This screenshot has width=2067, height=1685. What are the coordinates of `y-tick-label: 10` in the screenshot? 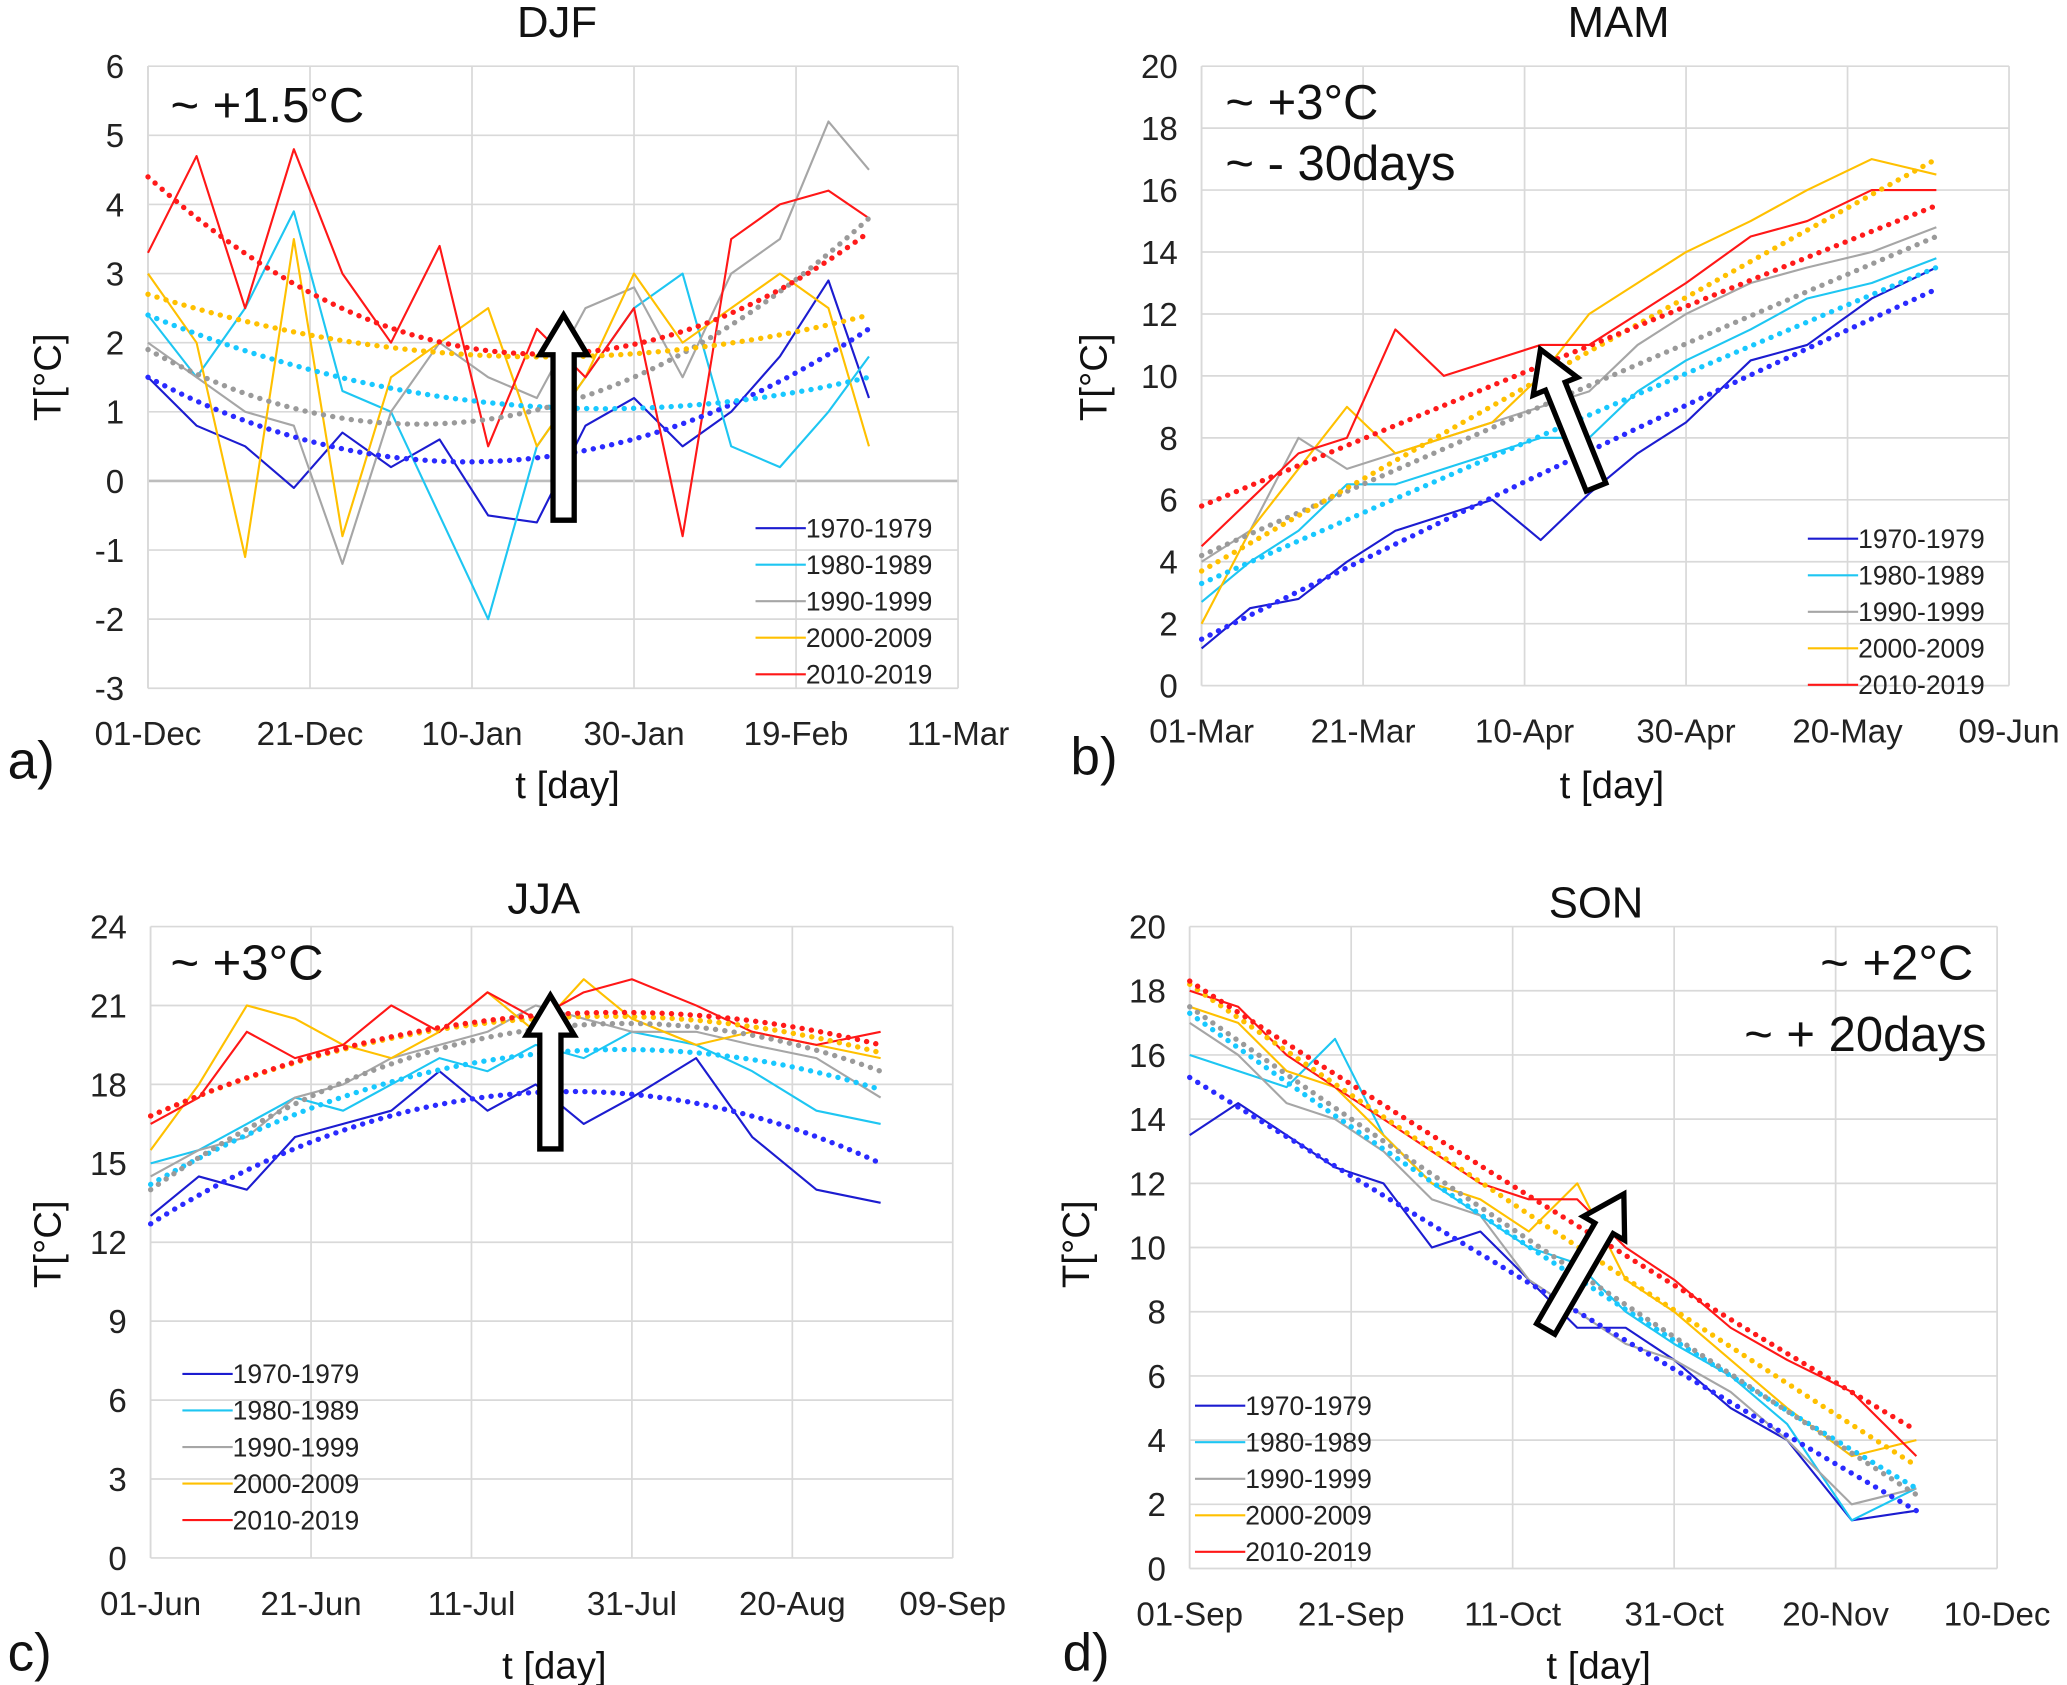 It's located at (1147, 1248).